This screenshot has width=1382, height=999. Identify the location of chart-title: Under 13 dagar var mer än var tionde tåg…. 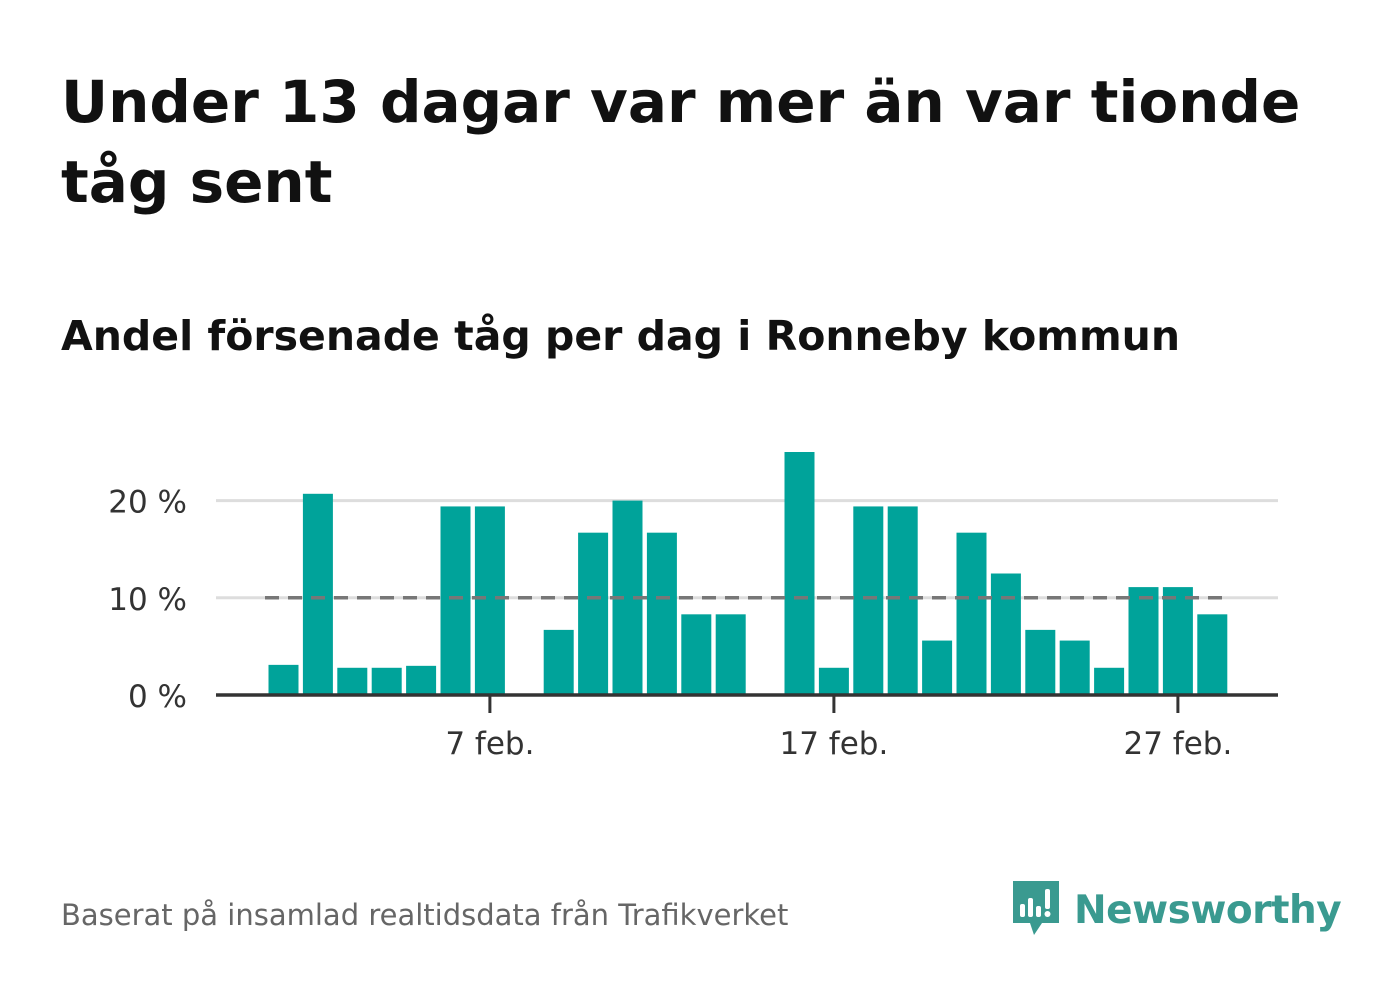
(681, 142).